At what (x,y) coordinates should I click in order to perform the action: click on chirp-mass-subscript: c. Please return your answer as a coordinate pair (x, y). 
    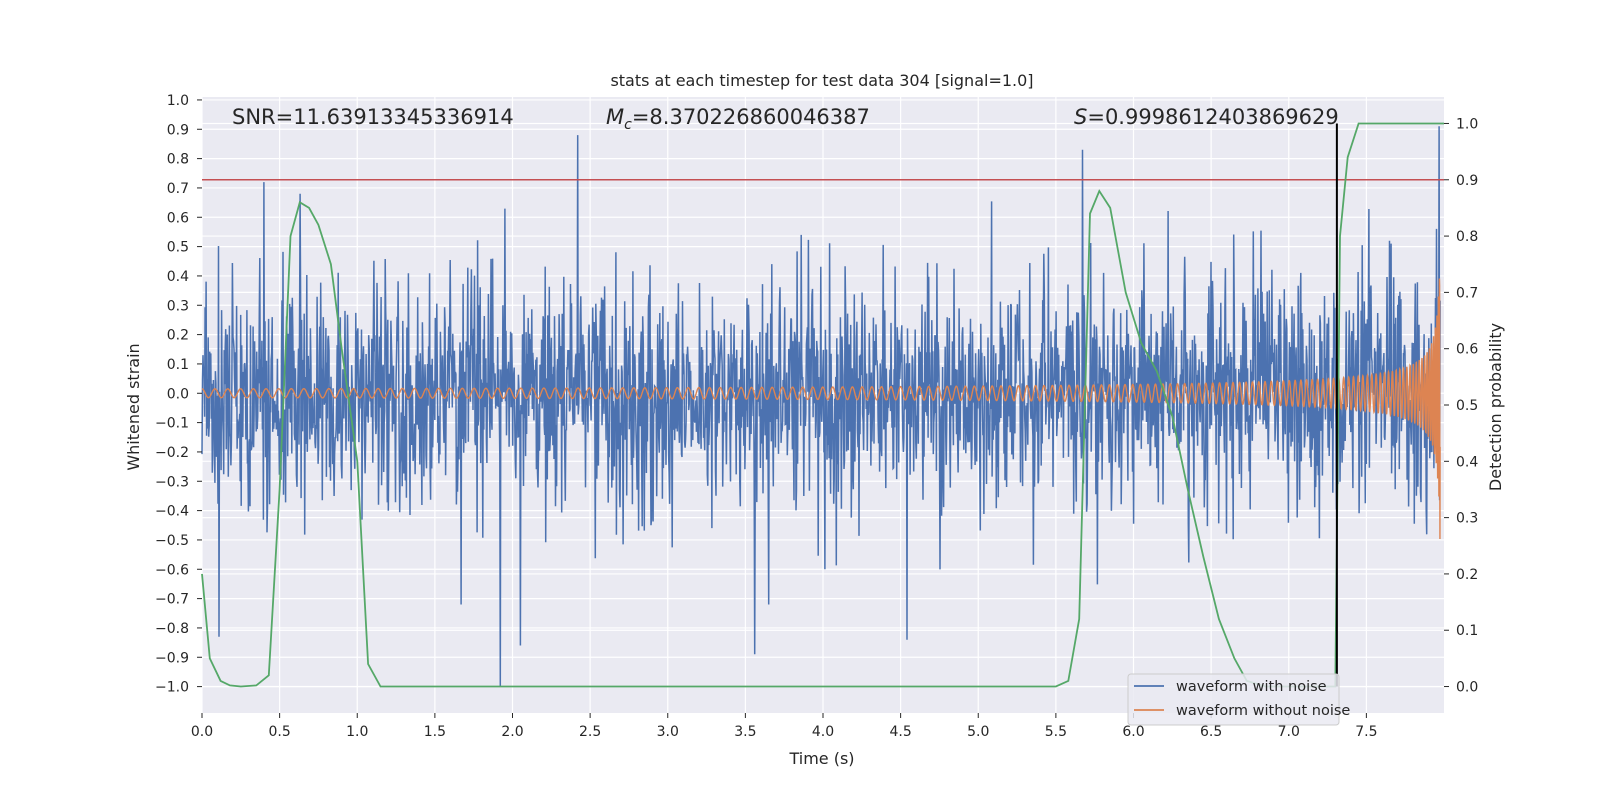
    Looking at the image, I should click on (628, 125).